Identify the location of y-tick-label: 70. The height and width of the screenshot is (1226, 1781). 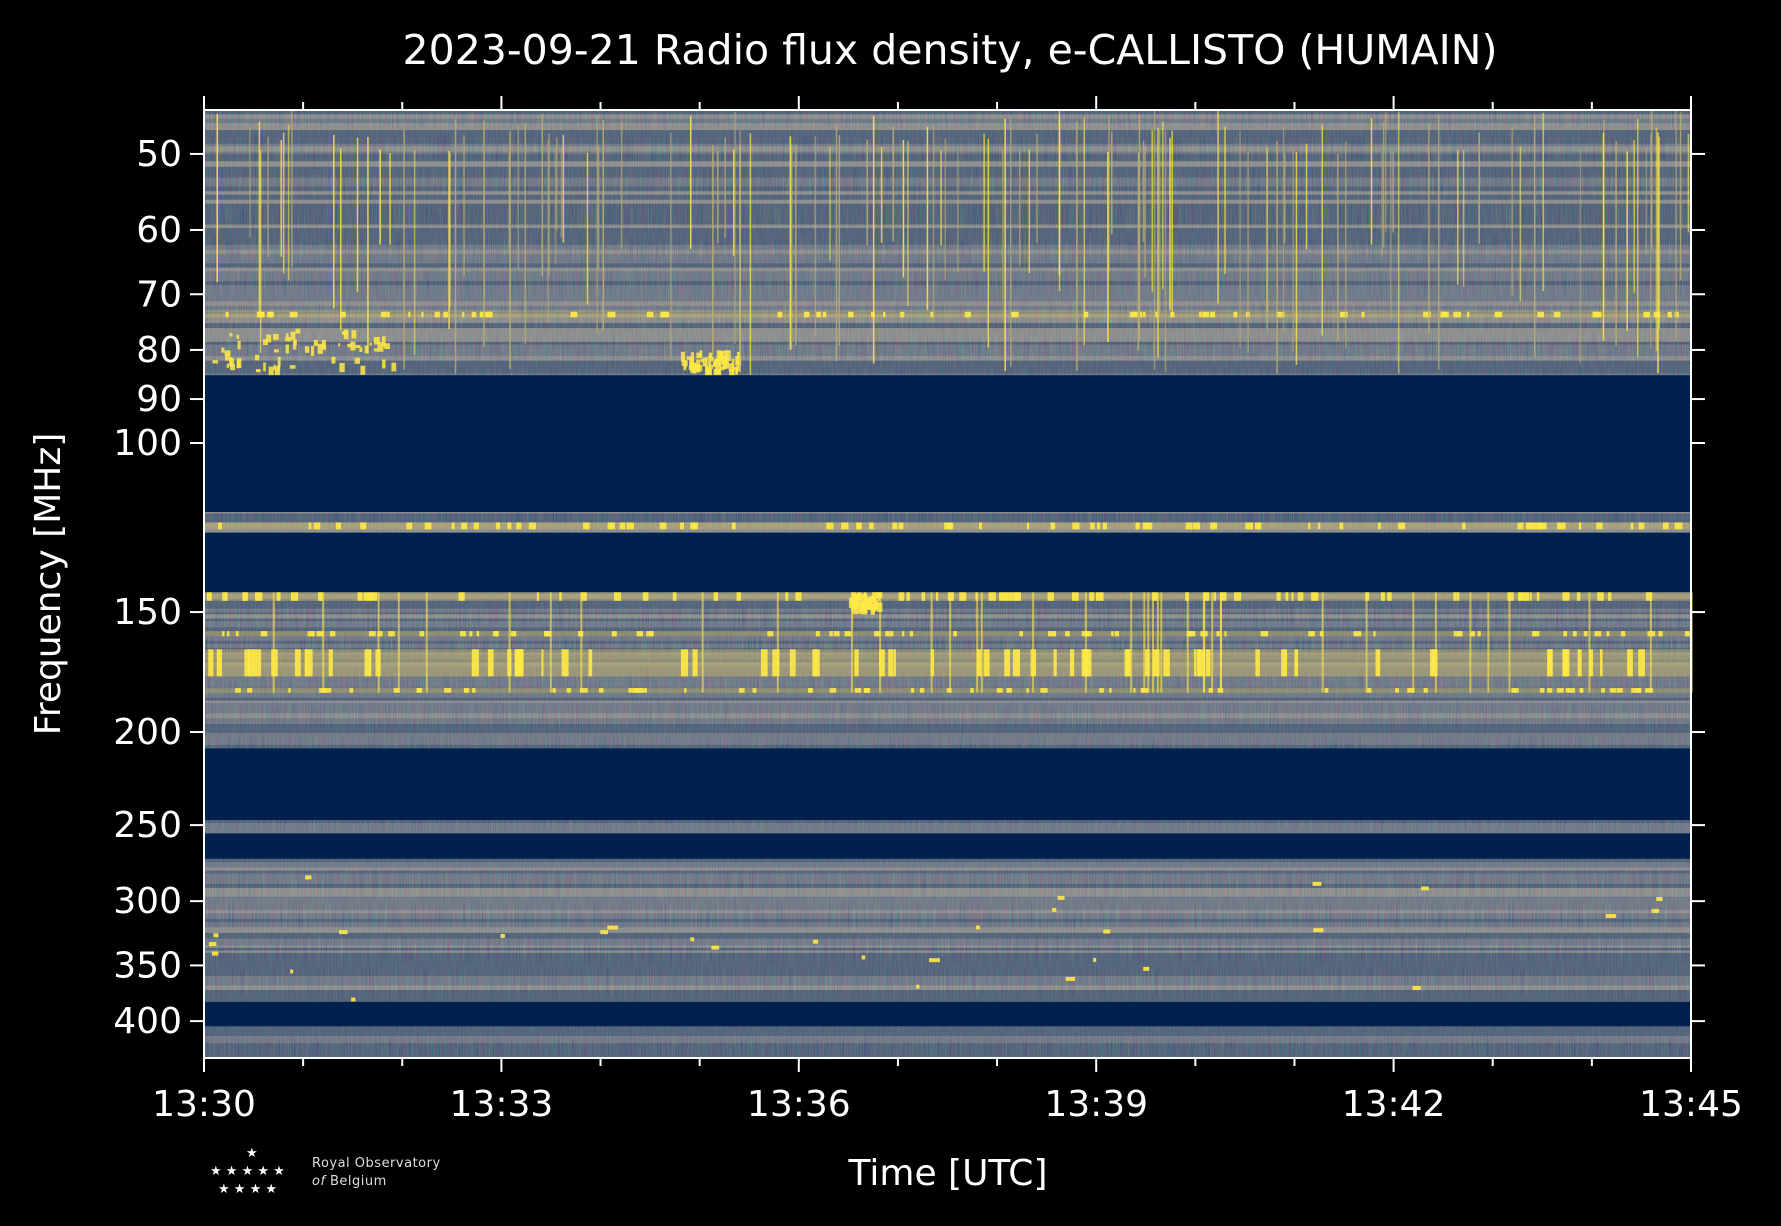
(159, 294).